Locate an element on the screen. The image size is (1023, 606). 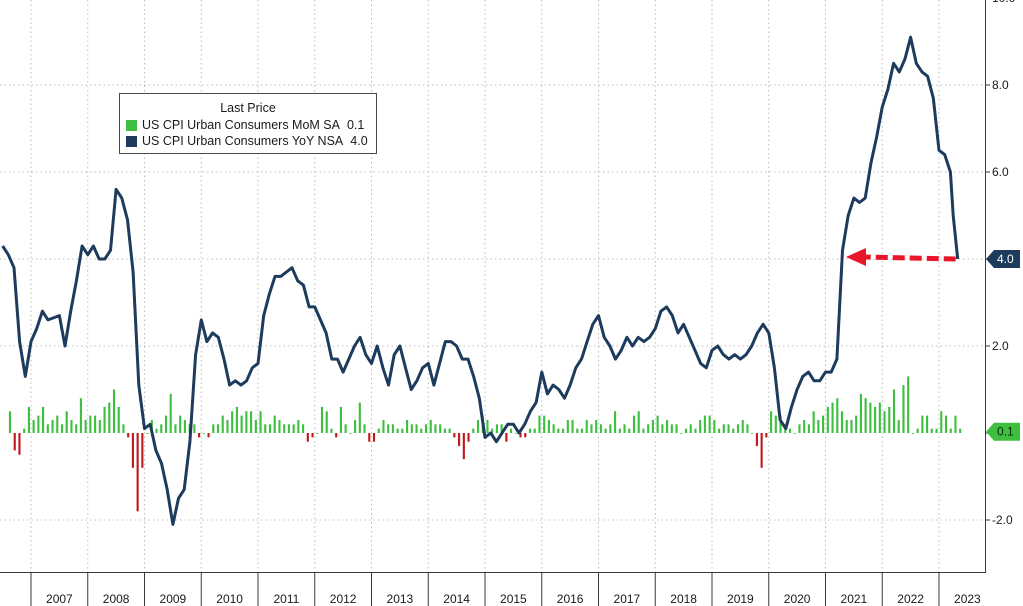
last-value-tag-yoy: 4.0 is located at coordinates (1003, 259).